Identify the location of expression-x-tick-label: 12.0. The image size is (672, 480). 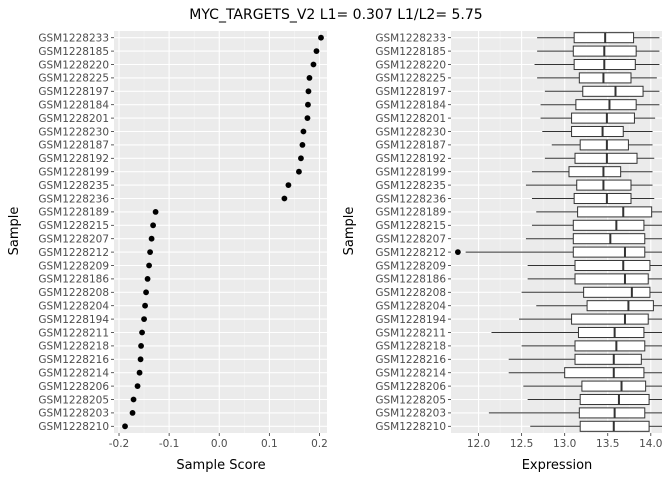
(478, 444).